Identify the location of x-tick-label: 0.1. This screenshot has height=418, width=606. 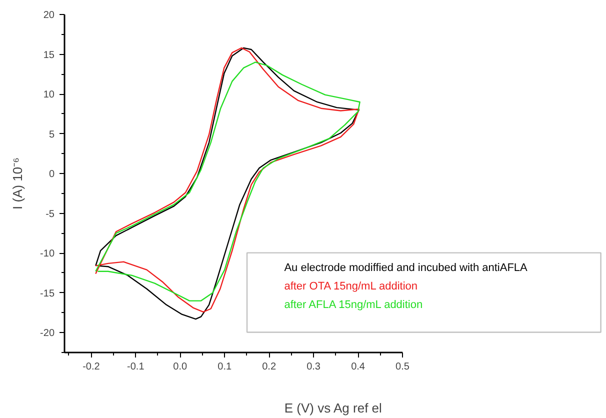
(225, 367).